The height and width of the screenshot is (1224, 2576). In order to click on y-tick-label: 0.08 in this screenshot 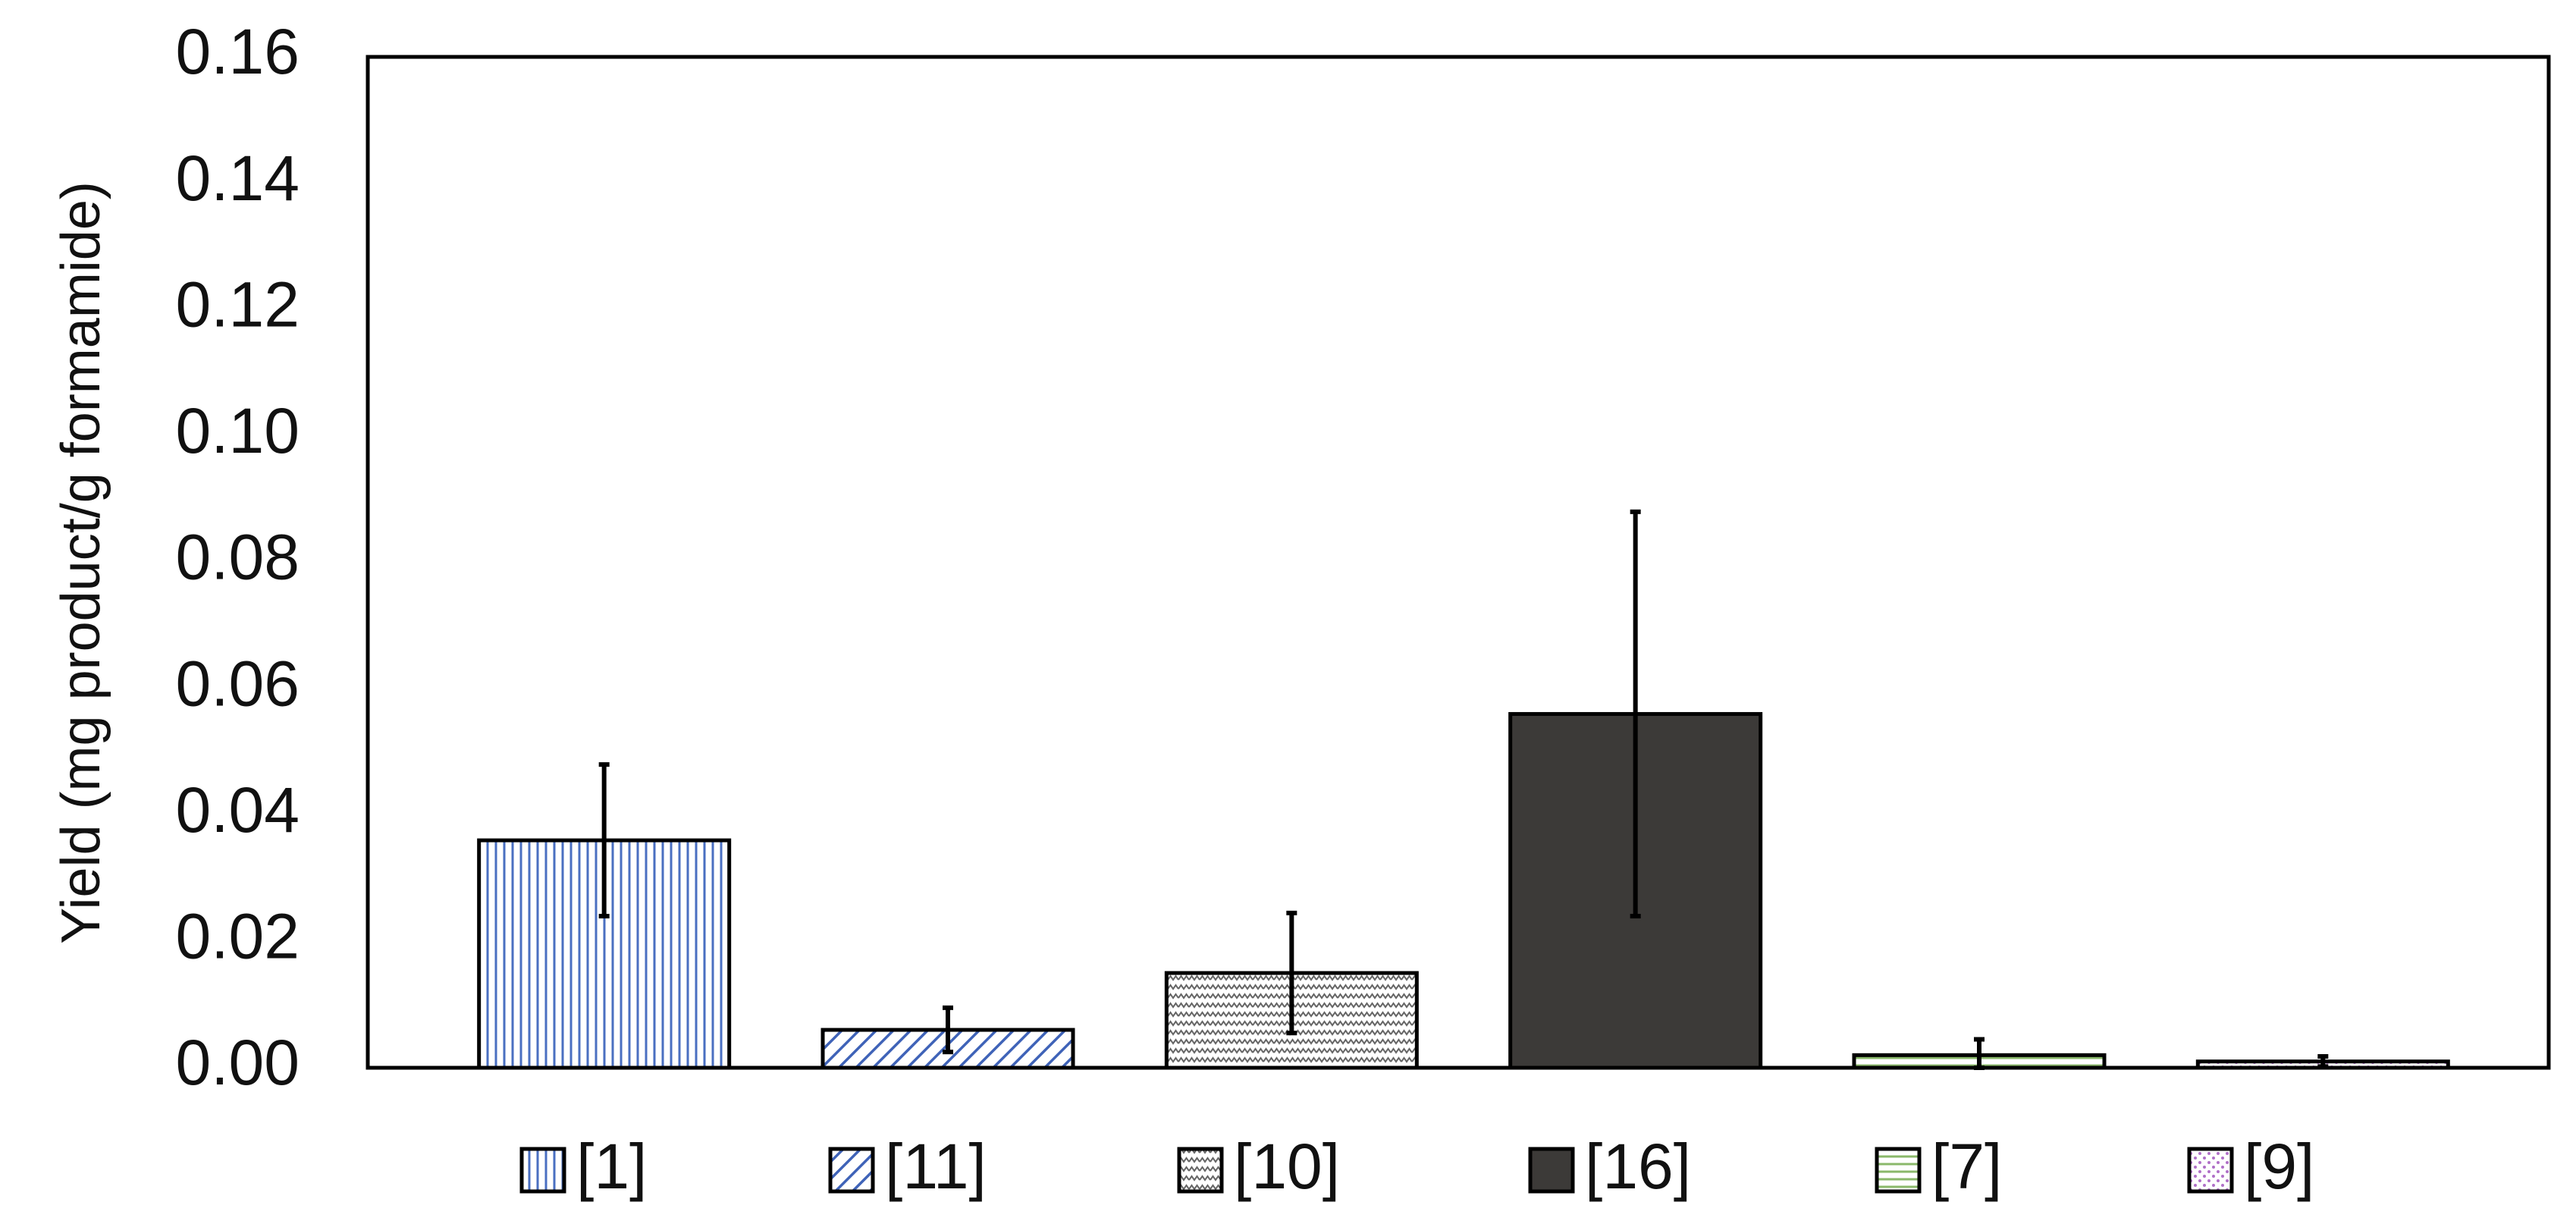, I will do `click(238, 557)`.